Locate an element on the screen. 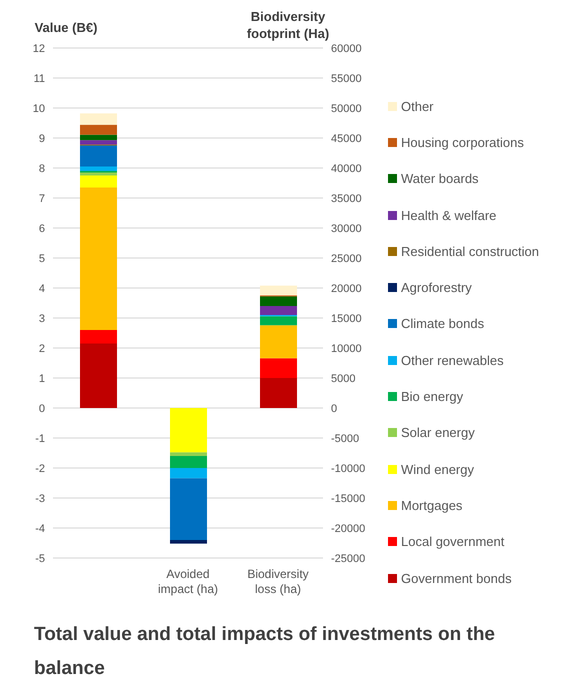  y2-tick-label: -20000 is located at coordinates (348, 528).